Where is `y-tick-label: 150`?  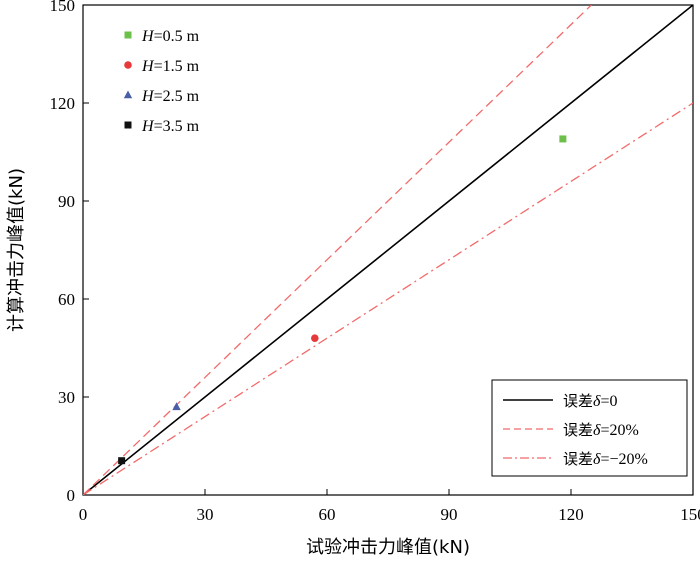
y-tick-label: 150 is located at coordinates (63, 7).